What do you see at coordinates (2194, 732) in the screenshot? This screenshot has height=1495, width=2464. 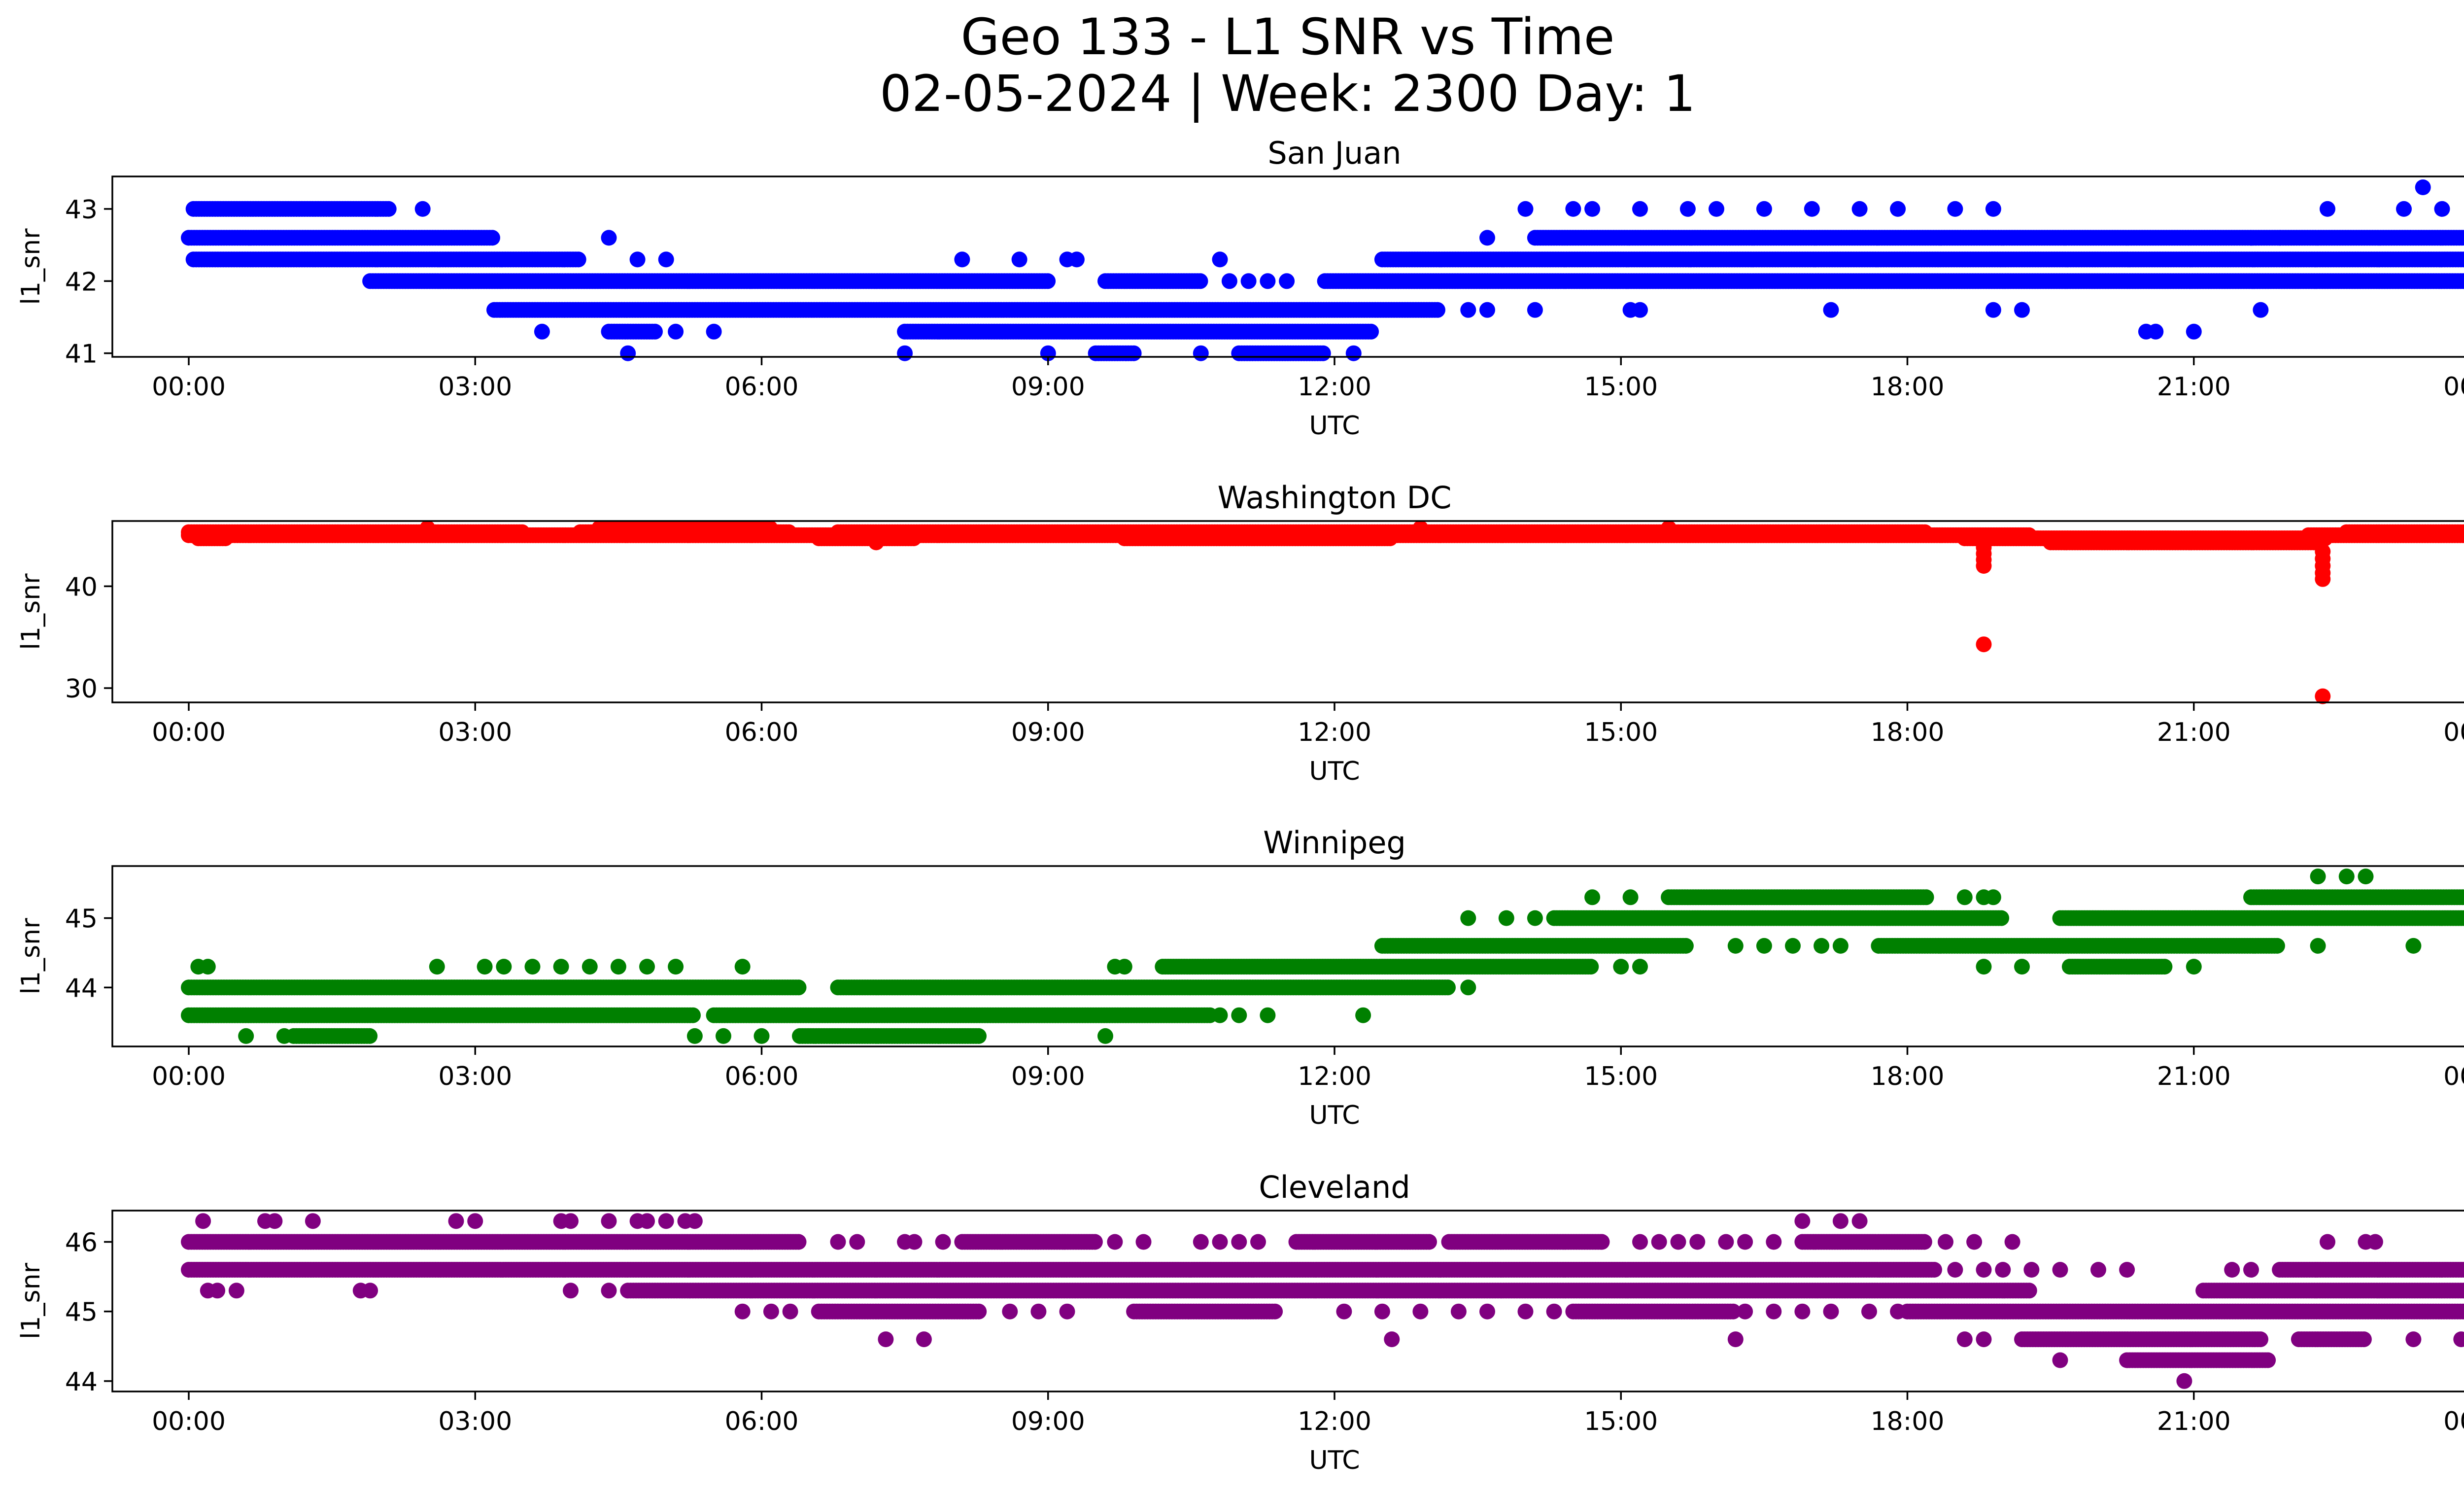 I see `x-tick-label: 21:00` at bounding box center [2194, 732].